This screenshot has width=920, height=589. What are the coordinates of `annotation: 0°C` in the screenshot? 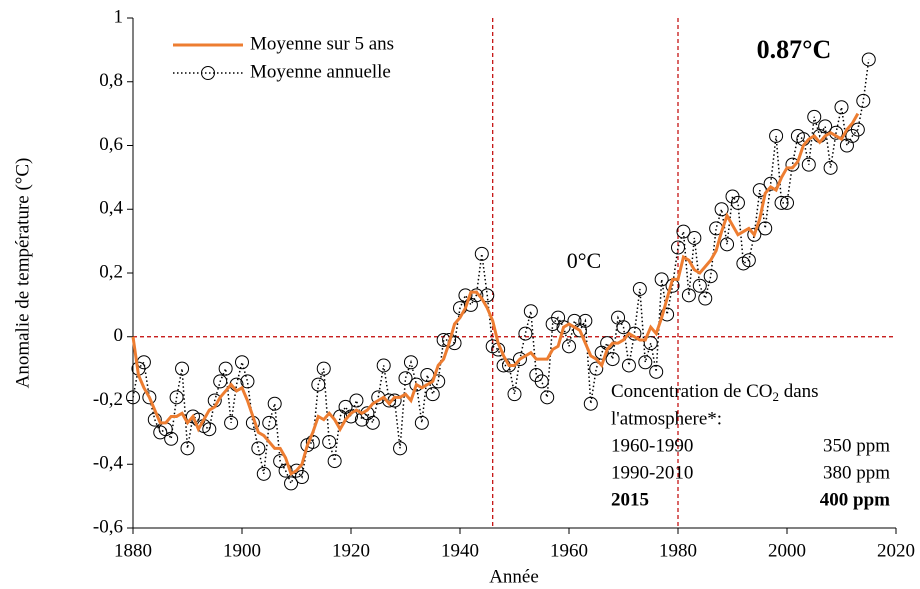 It's located at (584, 260).